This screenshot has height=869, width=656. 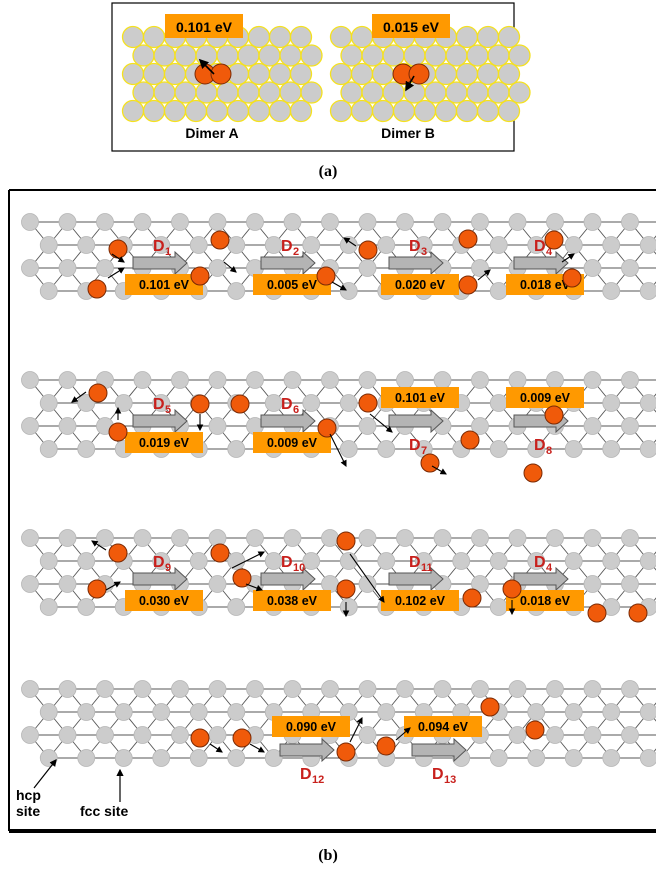 I want to click on energy-label: 0.030 eV, so click(x=164, y=601).